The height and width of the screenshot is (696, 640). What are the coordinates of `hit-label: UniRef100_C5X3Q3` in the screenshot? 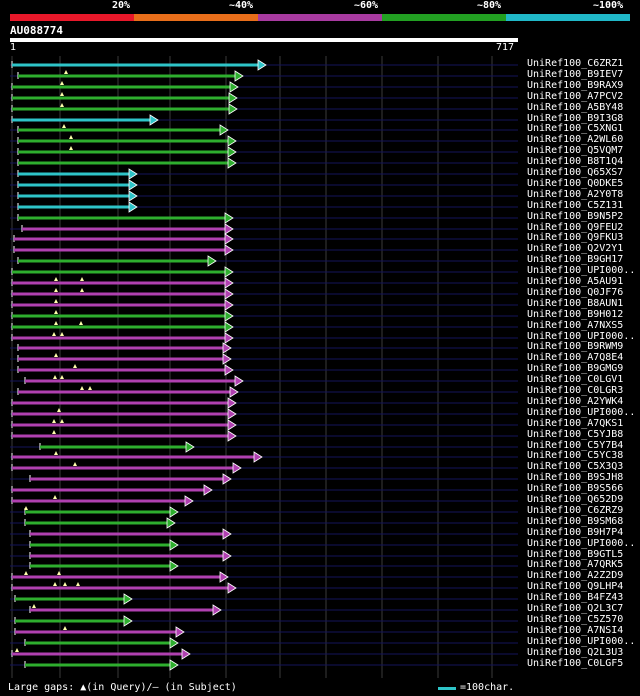 It's located at (575, 466).